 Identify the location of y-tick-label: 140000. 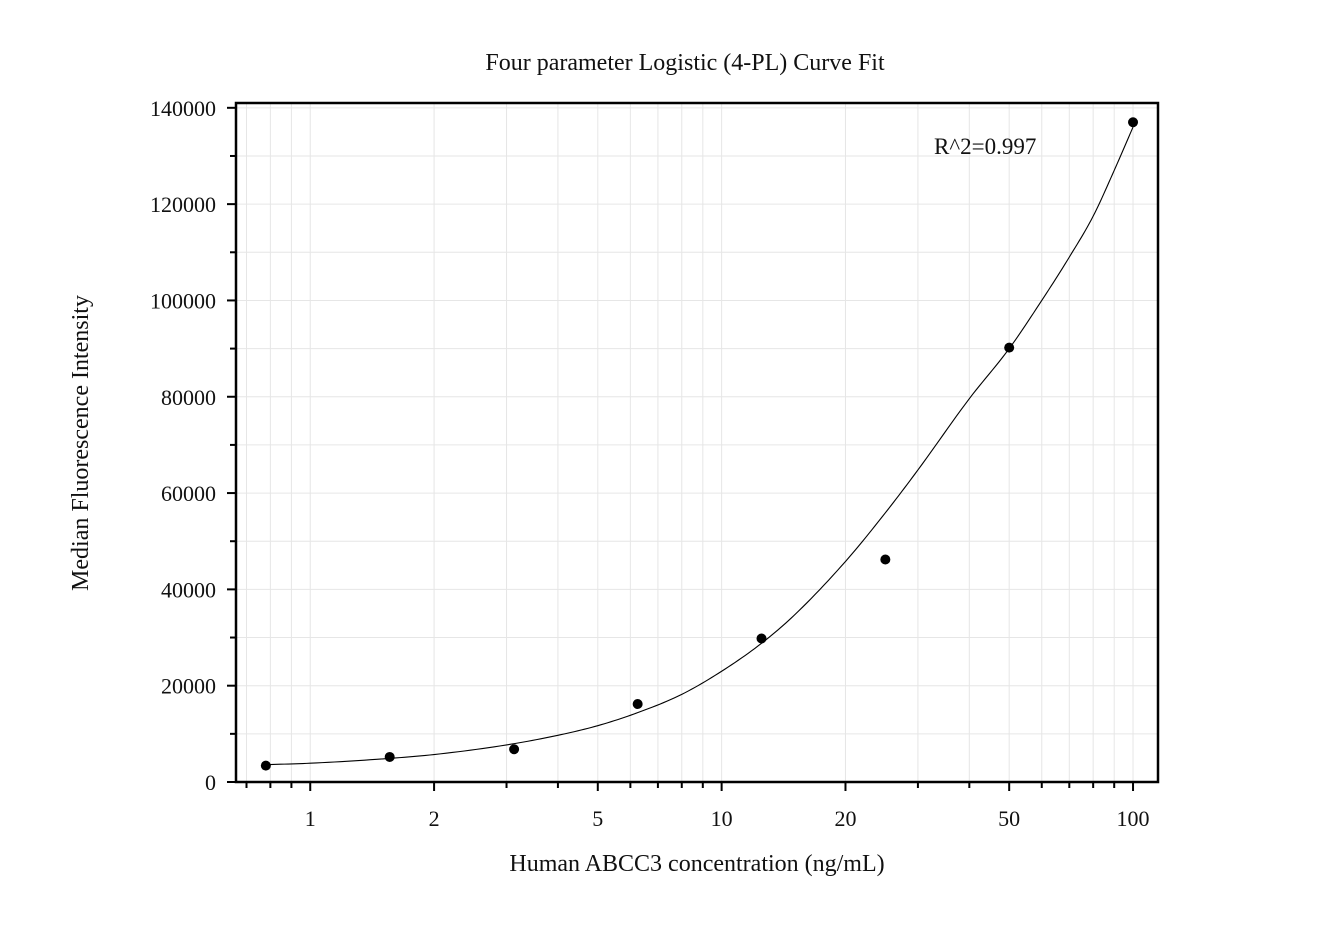
(183, 108).